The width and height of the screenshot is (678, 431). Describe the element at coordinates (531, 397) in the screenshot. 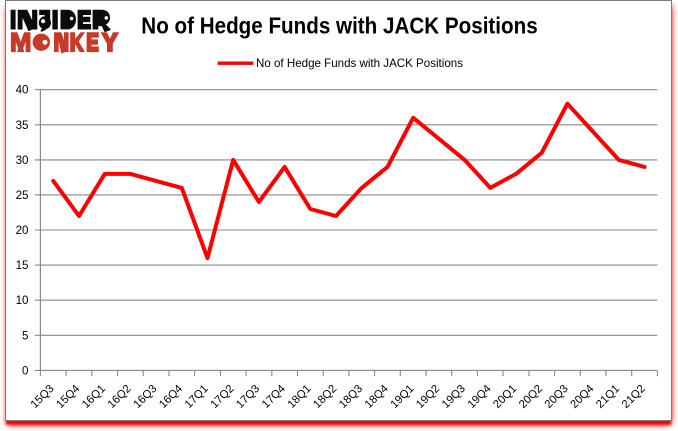

I see `svg-text: 20Q2` at that location.